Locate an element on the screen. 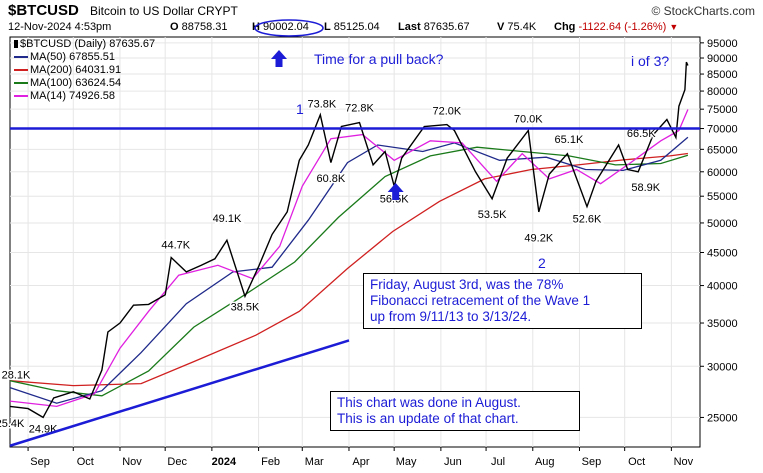  price-label: 72.8K is located at coordinates (359, 109).